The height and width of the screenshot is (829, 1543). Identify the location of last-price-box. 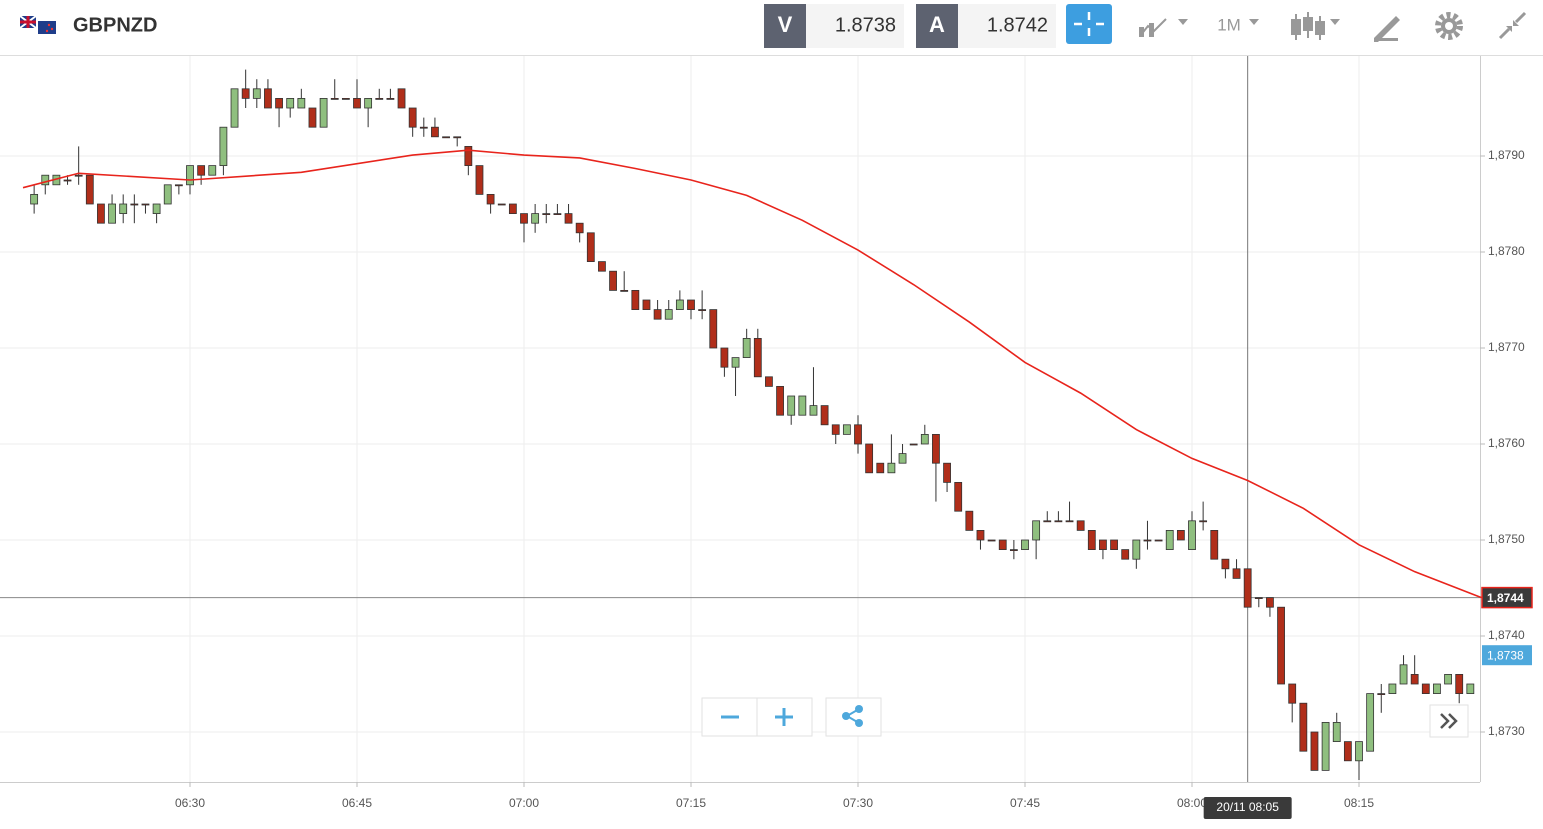
(1507, 655).